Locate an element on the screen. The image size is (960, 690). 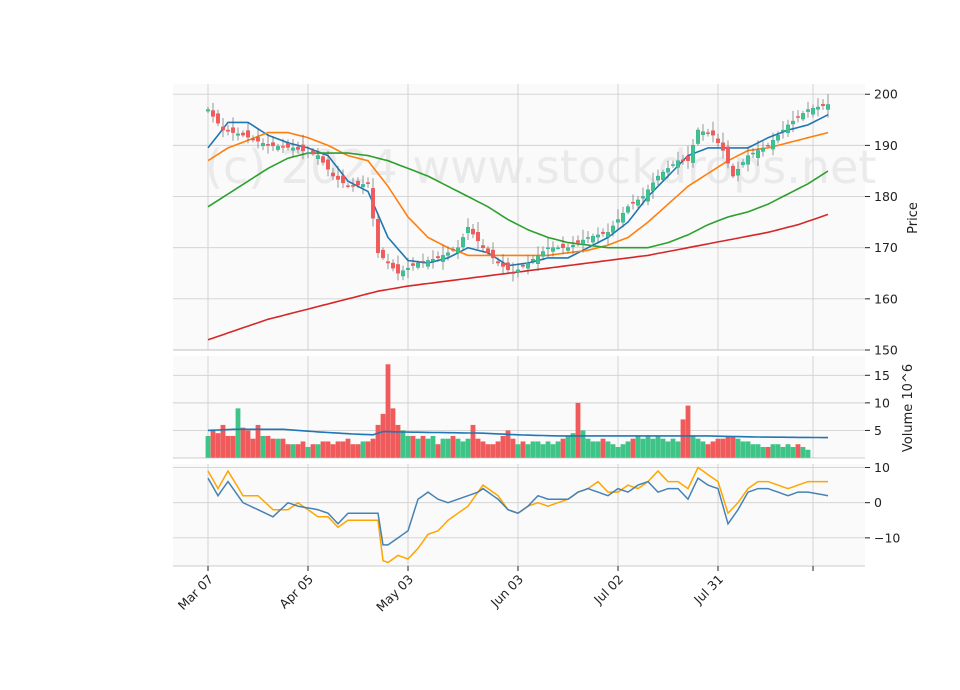
ind-y-tick-label: −10 is located at coordinates (887, 537).